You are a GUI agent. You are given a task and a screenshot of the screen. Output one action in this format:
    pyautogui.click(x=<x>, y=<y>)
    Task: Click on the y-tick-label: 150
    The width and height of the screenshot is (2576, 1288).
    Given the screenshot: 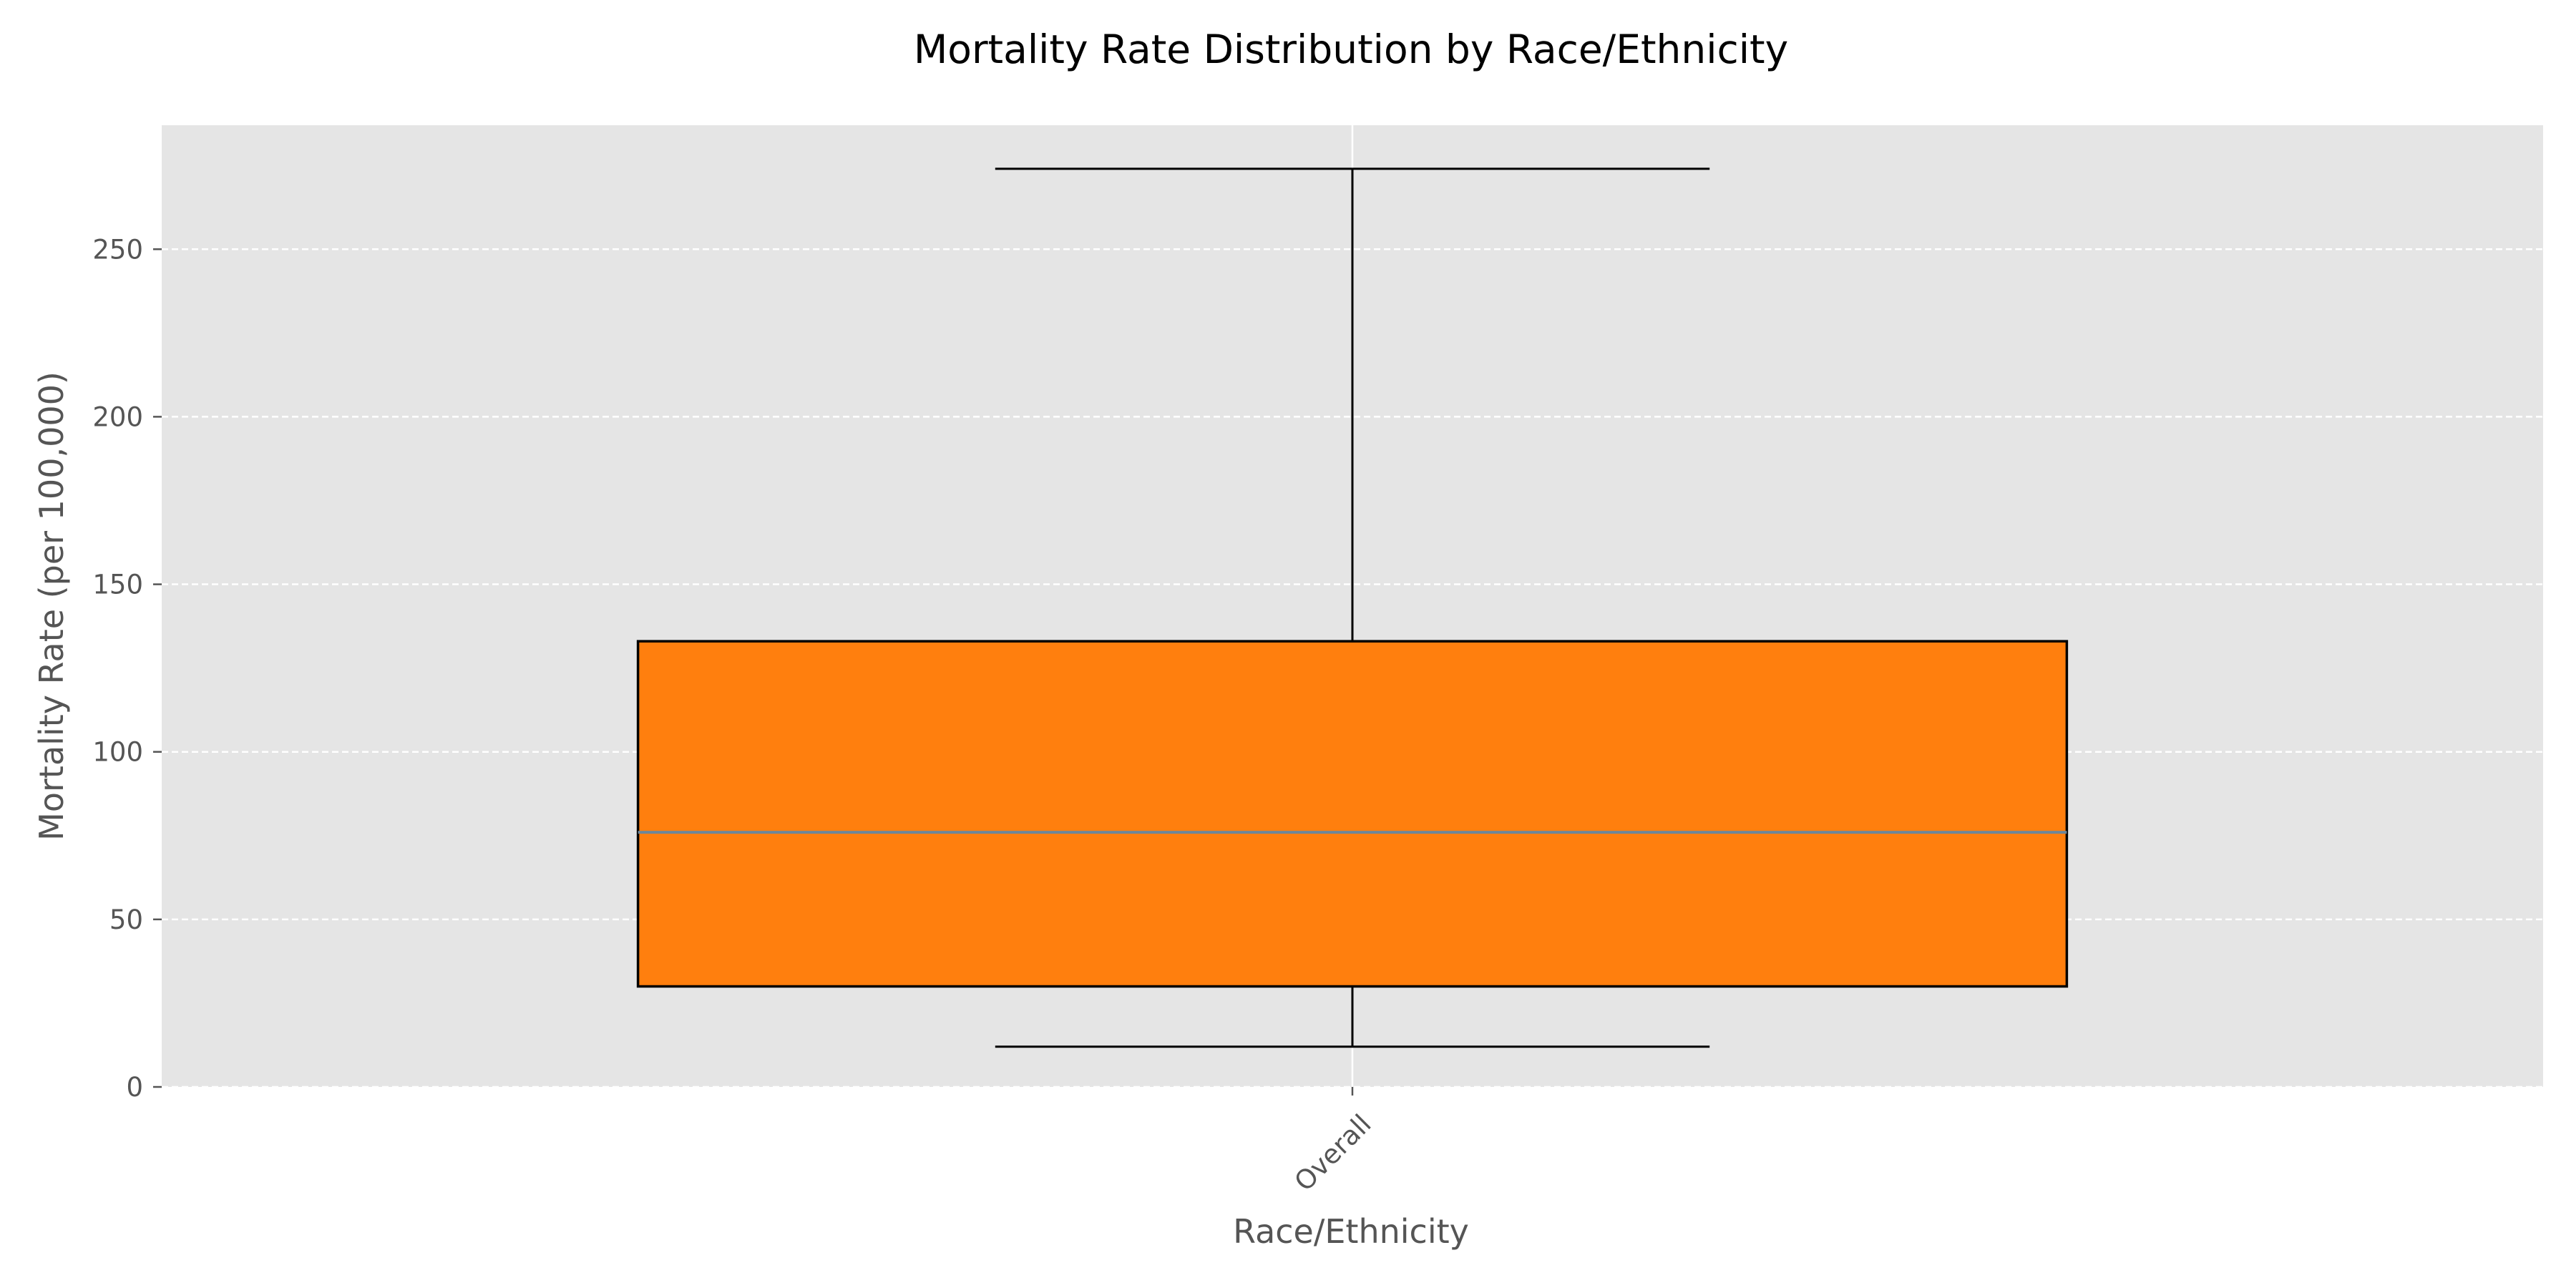 What is the action you would take?
    pyautogui.click(x=117, y=585)
    